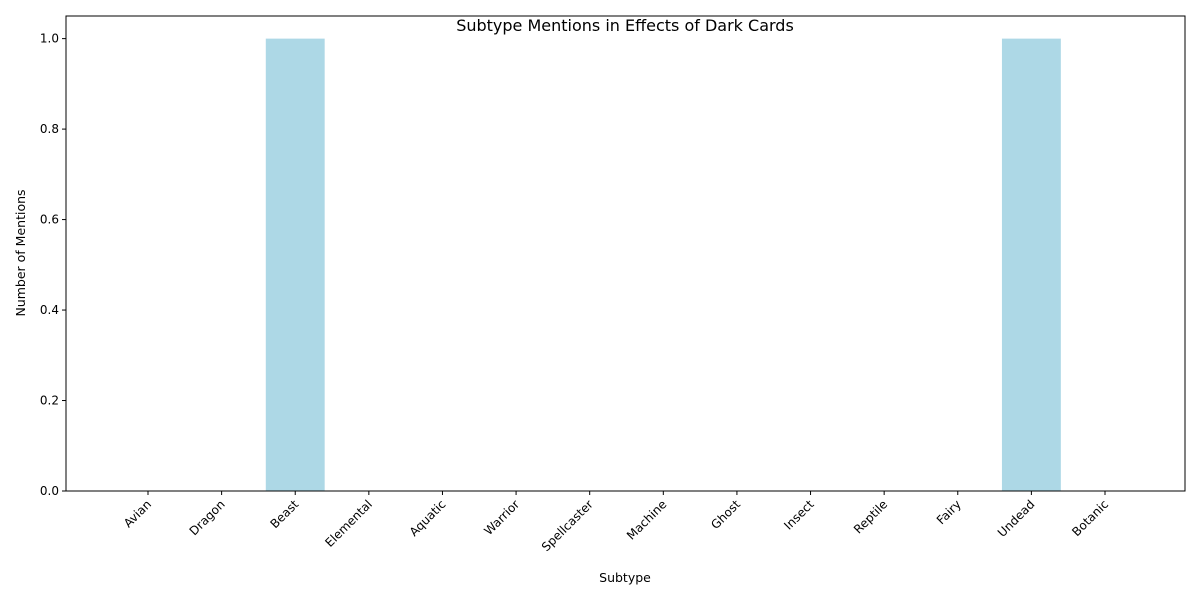 The width and height of the screenshot is (1200, 600). What do you see at coordinates (49, 129) in the screenshot?
I see `y-tick-label: 0.8` at bounding box center [49, 129].